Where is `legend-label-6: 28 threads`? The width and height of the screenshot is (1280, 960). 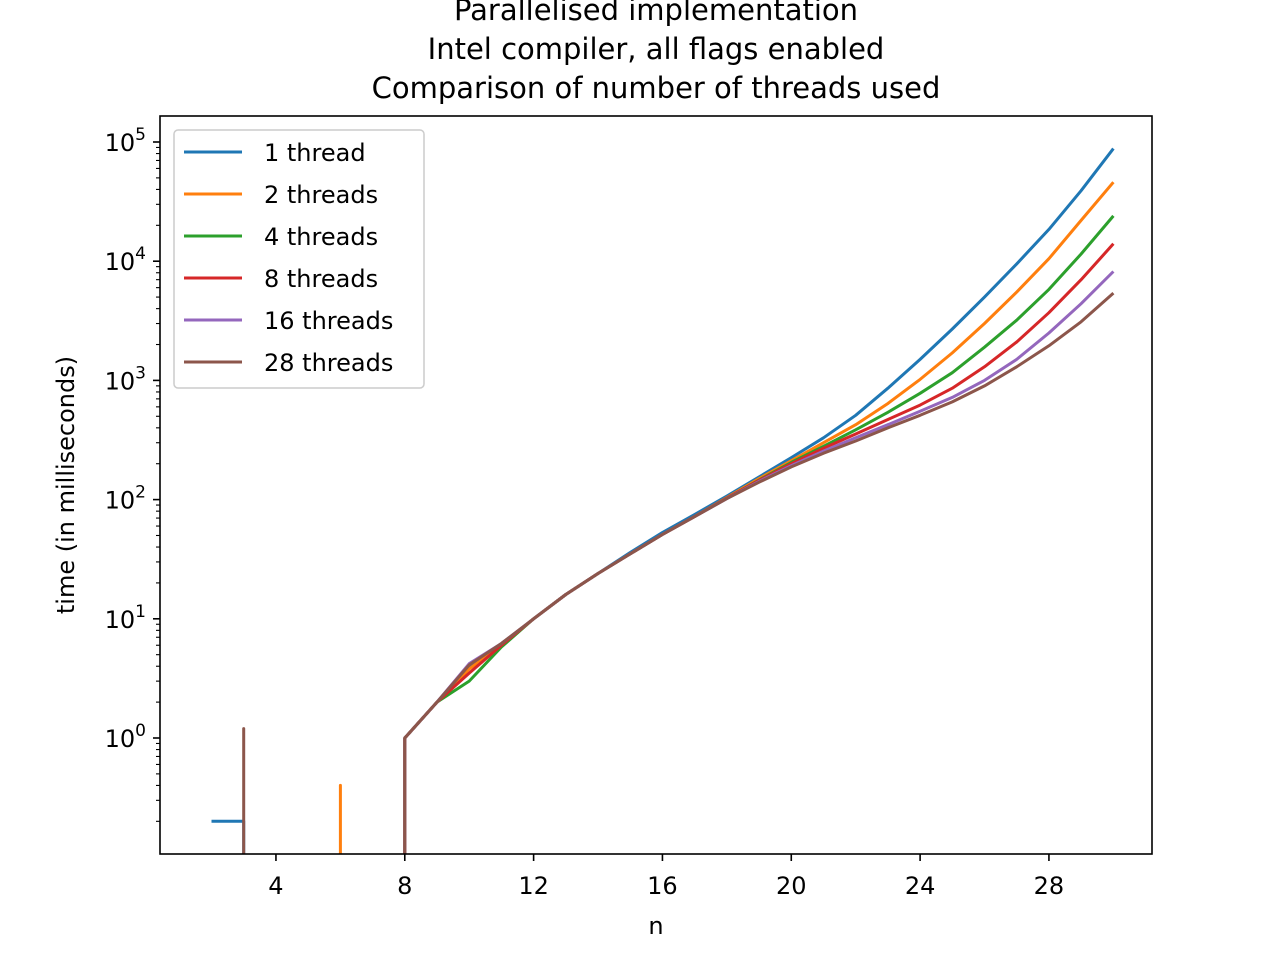
legend-label-6: 28 threads is located at coordinates (328, 363).